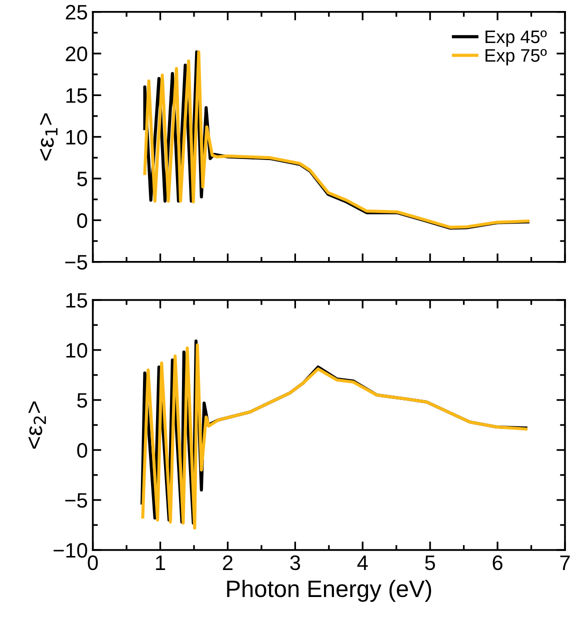 This screenshot has width=573, height=625. Describe the element at coordinates (71, 550) in the screenshot. I see `y-tick-label: −10` at that location.